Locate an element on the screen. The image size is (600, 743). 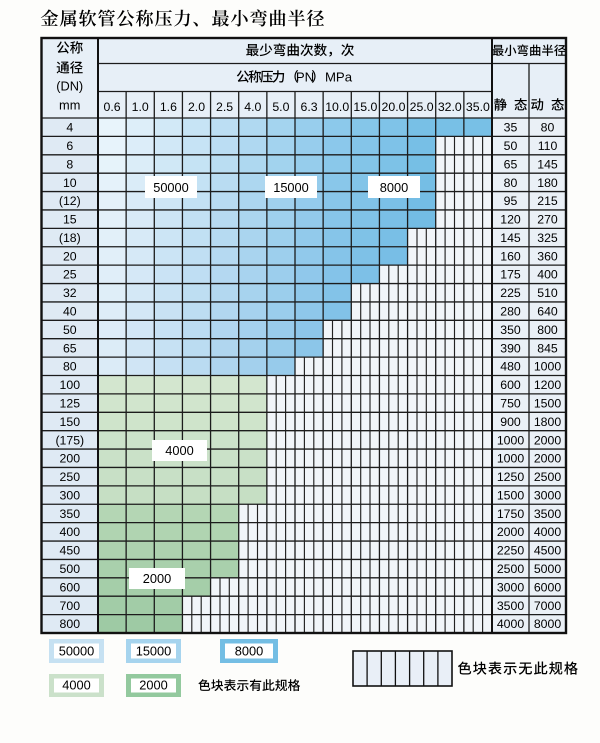
svg-text: 5.0 is located at coordinates (280, 107).